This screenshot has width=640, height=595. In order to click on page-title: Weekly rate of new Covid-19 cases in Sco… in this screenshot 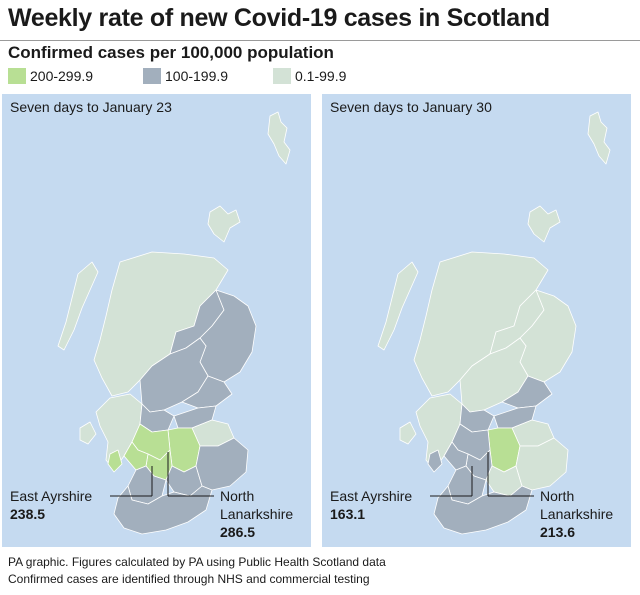, I will do `click(279, 18)`.